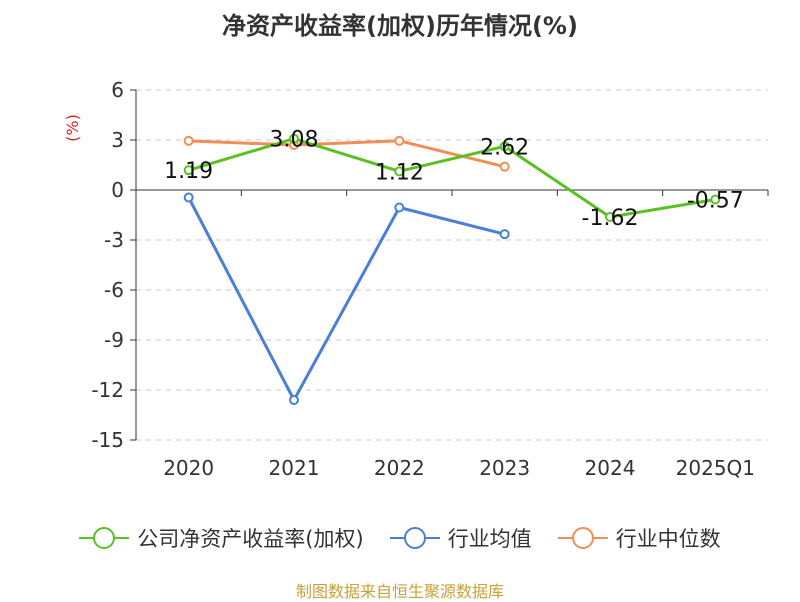  I want to click on y-tick-label: -12, so click(107, 390).